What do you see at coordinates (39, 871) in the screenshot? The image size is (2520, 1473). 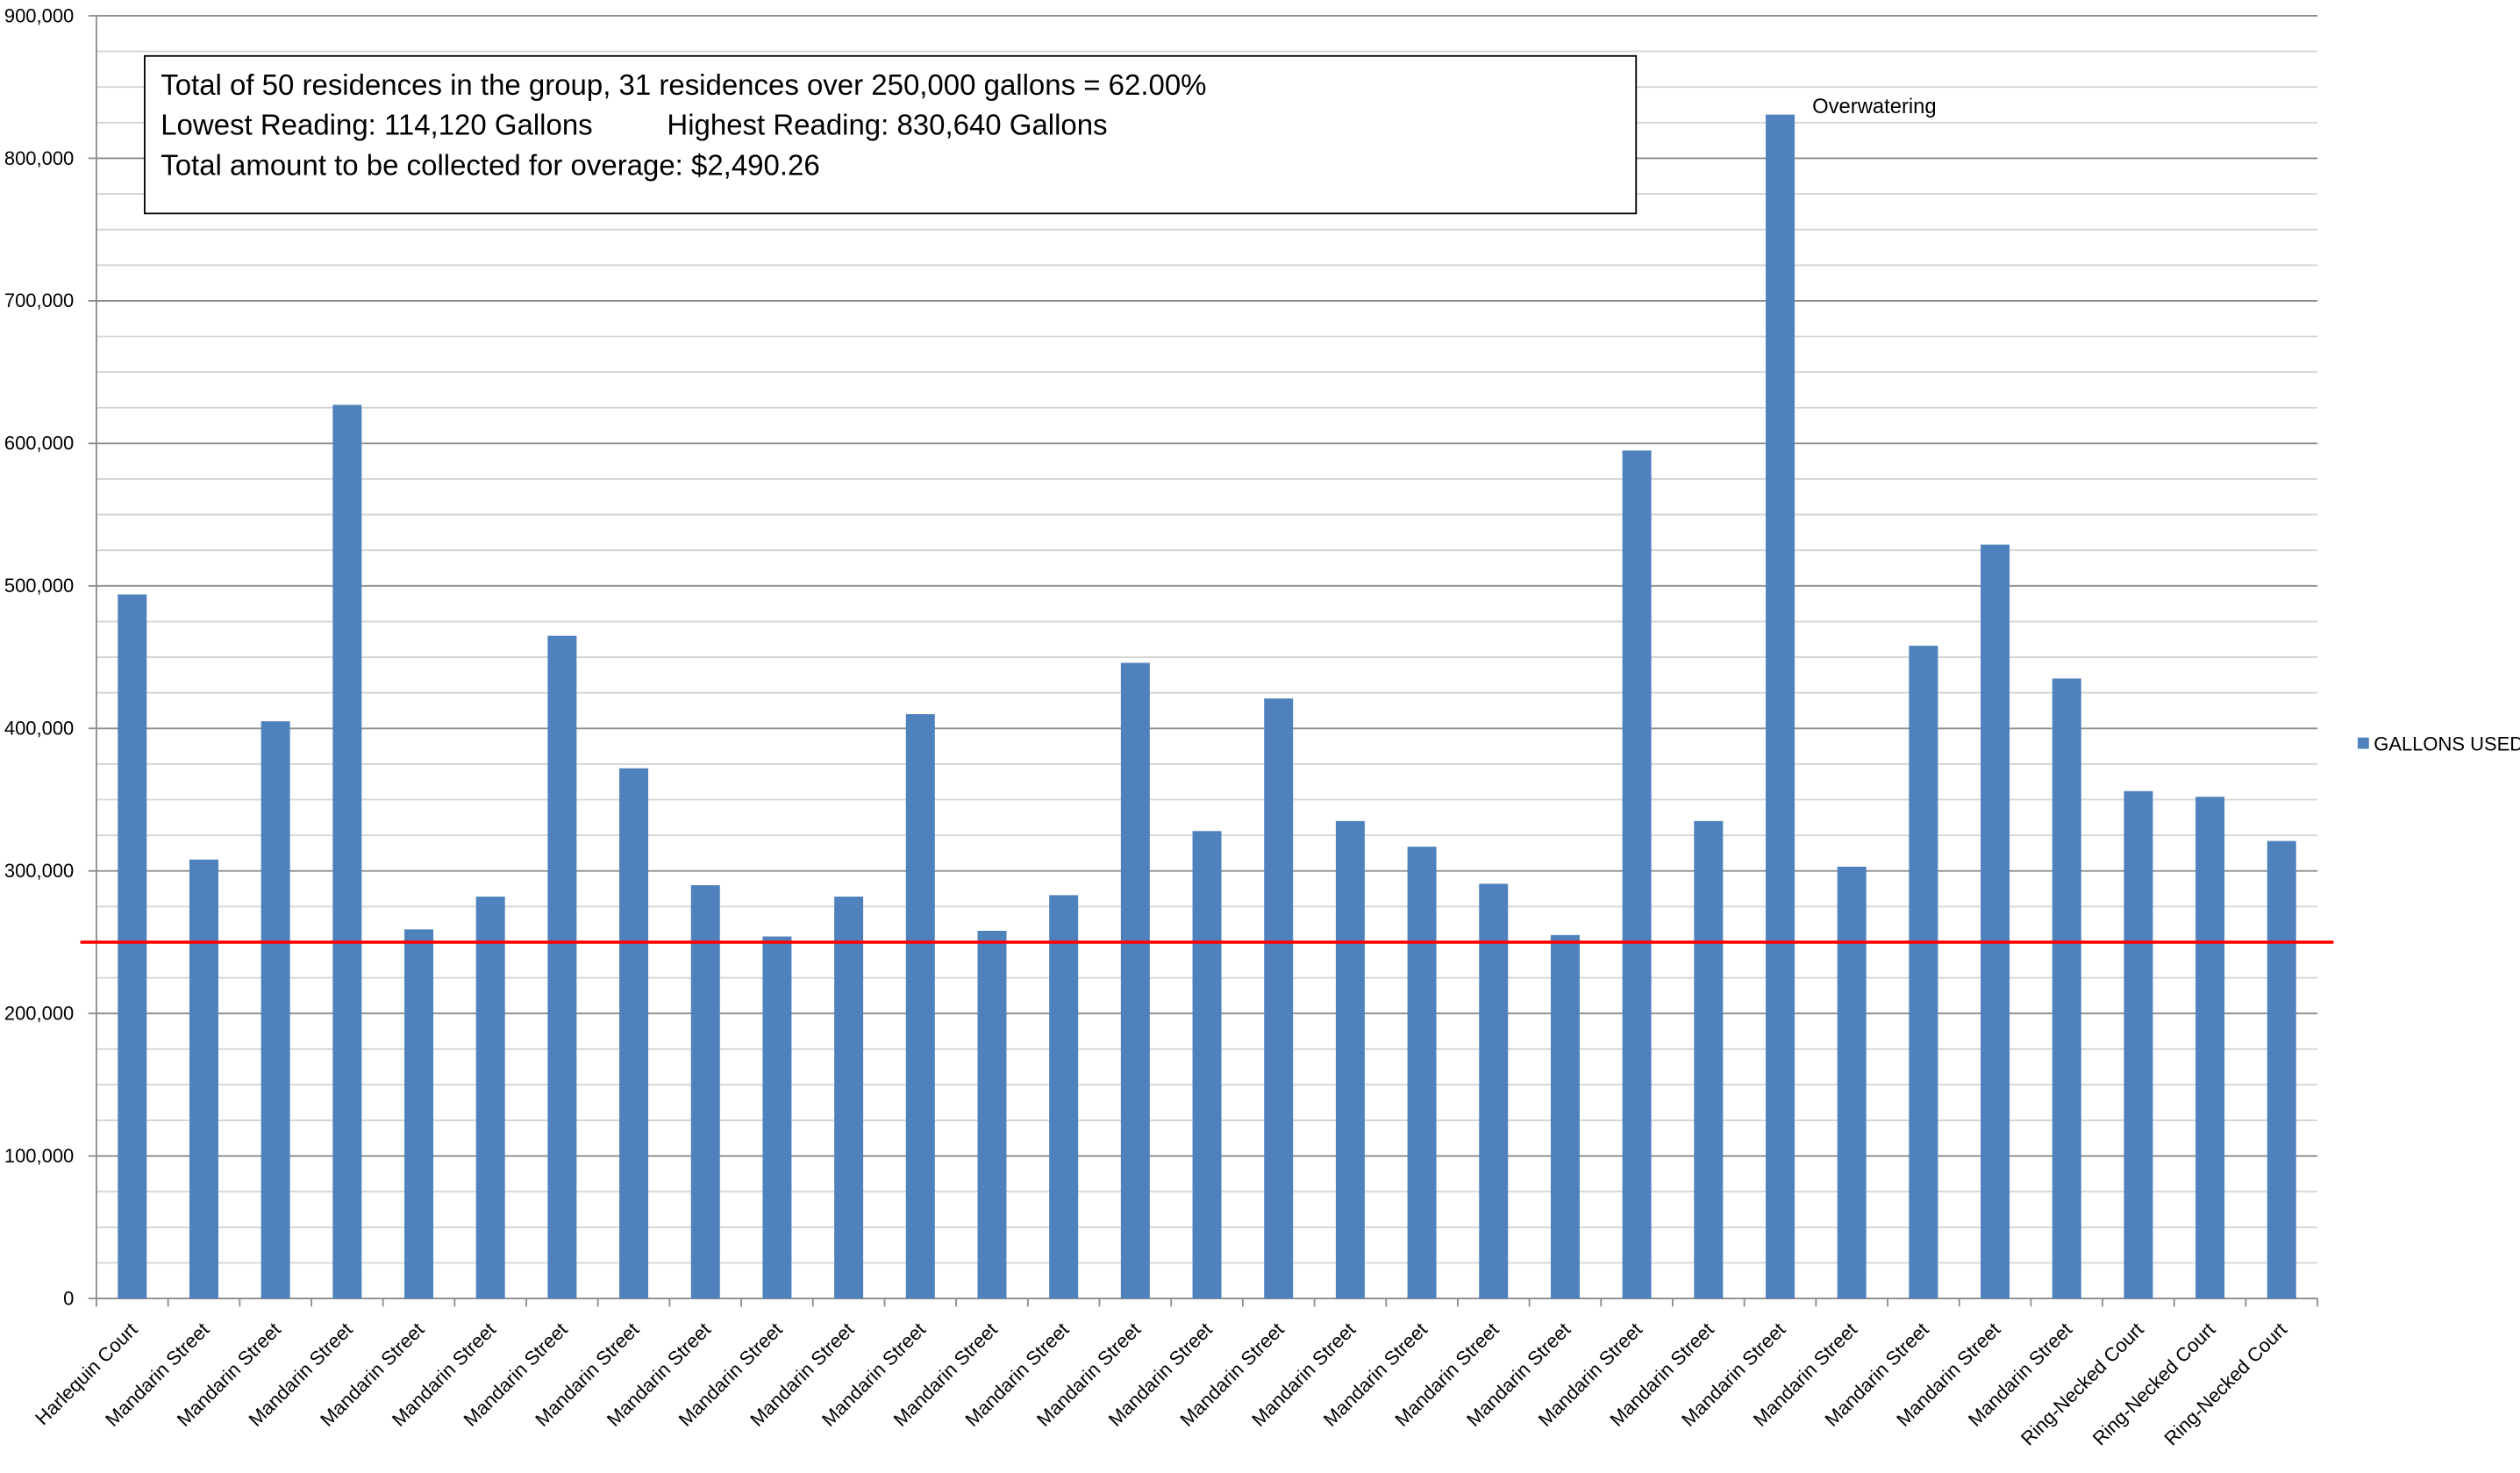 I see `y-tick-label: 300,000` at bounding box center [39, 871].